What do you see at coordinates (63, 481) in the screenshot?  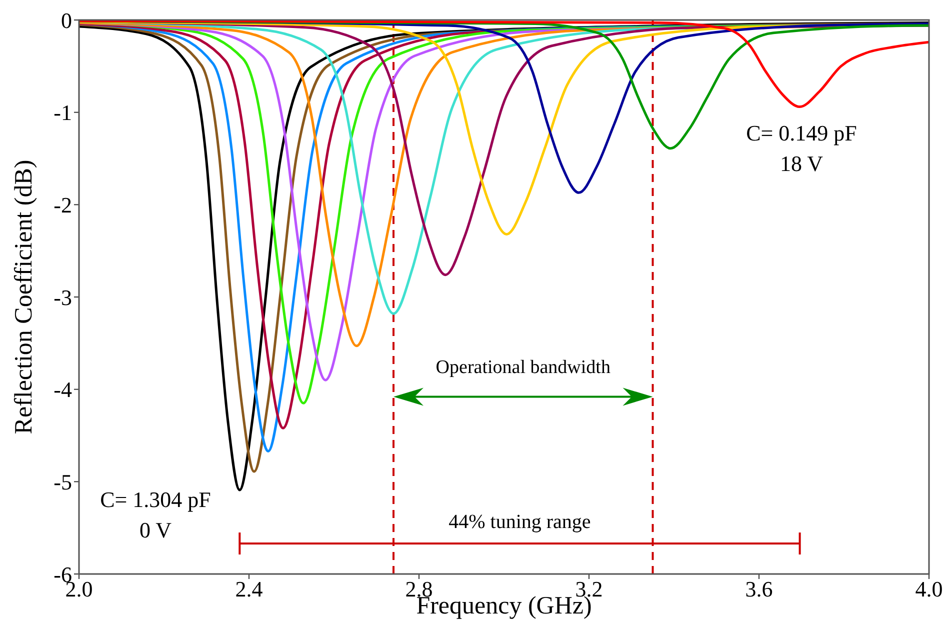 I see `y-tick-label: -5` at bounding box center [63, 481].